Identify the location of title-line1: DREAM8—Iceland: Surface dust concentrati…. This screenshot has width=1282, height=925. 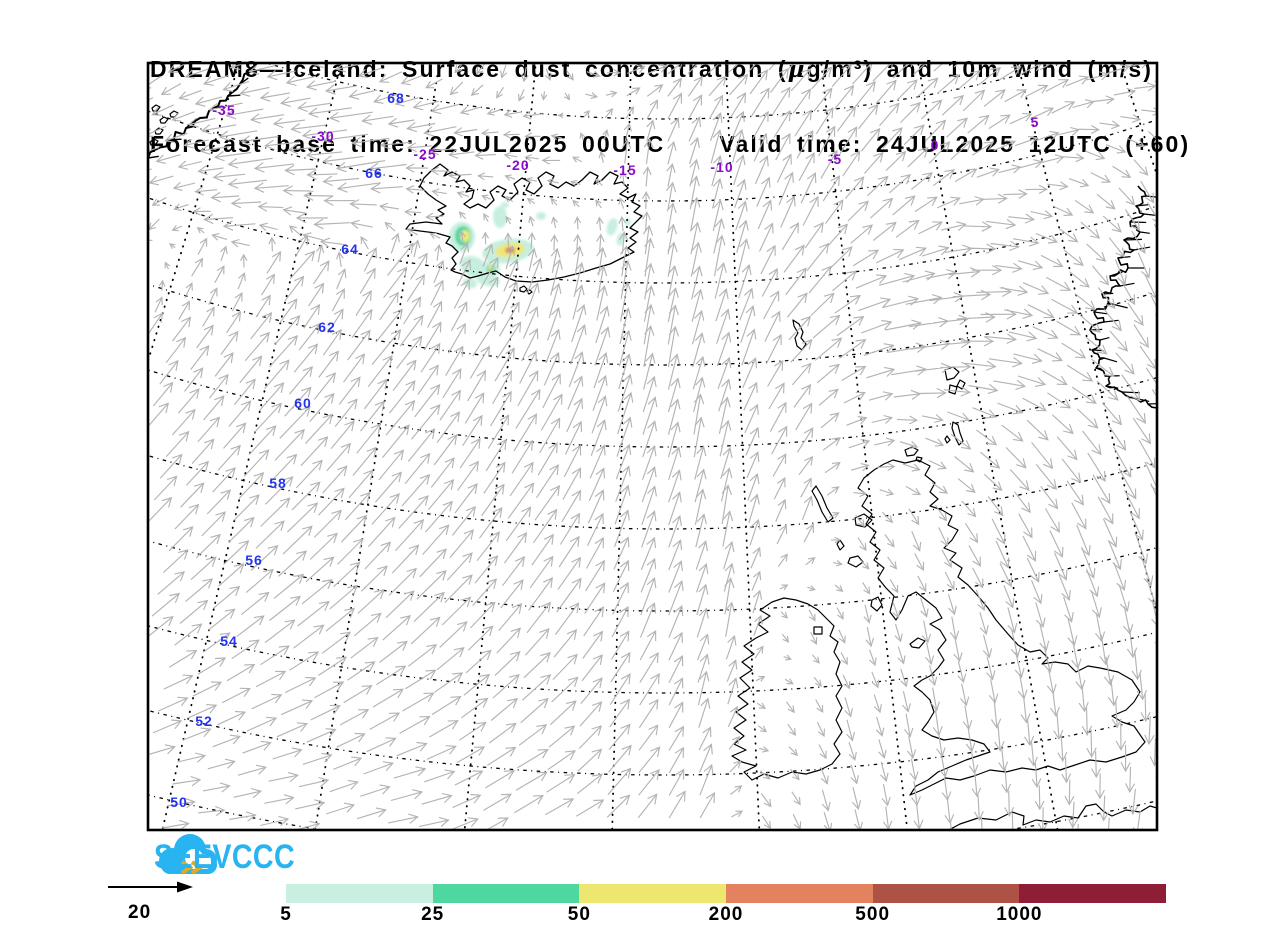
(670, 69).